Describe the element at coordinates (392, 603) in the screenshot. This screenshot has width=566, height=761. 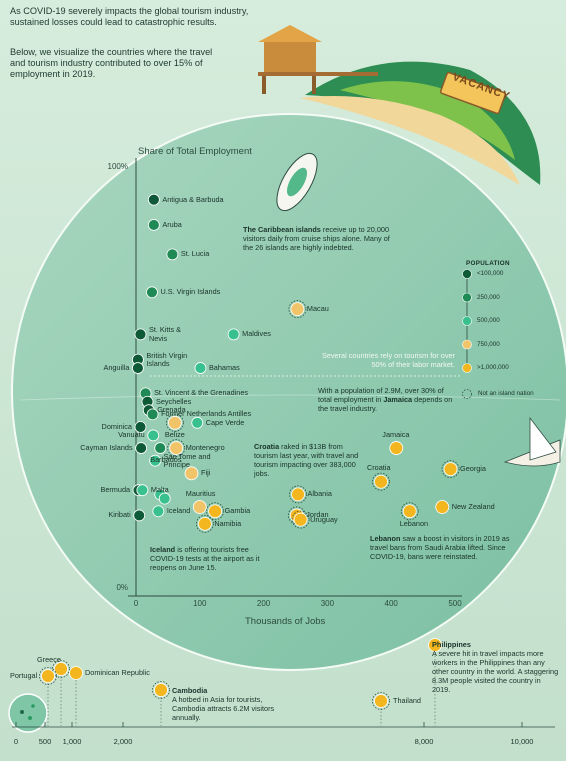
I see `x-tick-label: 400` at that location.